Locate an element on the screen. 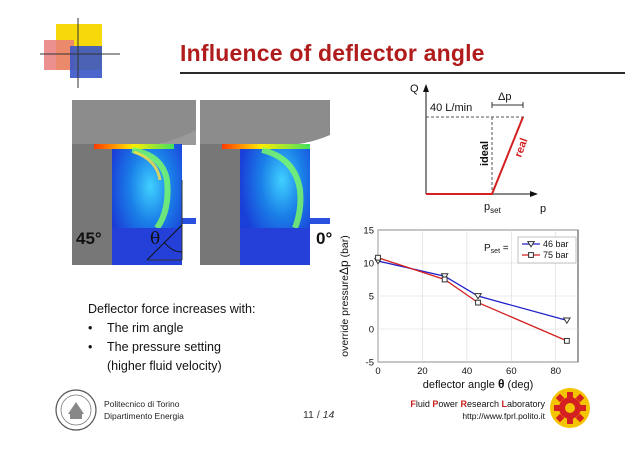 Image resolution: width=638 pixels, height=452 pixels. pq-pset-label: pset is located at coordinates (493, 207).